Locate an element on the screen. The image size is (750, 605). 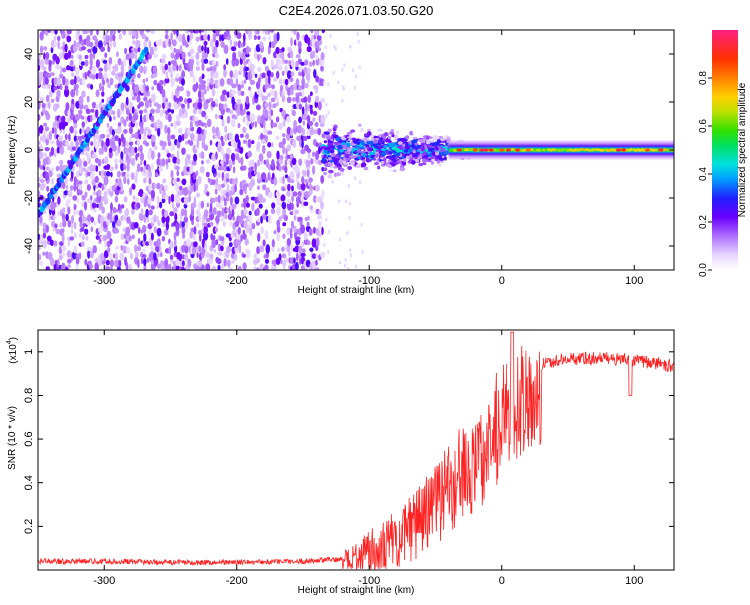
colorbar-tick-label: 0.8 is located at coordinates (703, 78).